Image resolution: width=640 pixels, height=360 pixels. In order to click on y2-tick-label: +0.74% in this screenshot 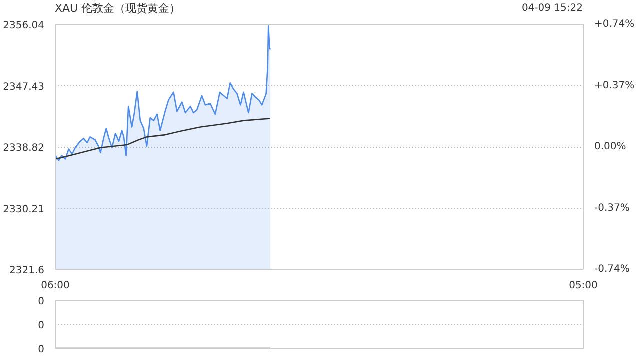, I will do `click(614, 24)`.